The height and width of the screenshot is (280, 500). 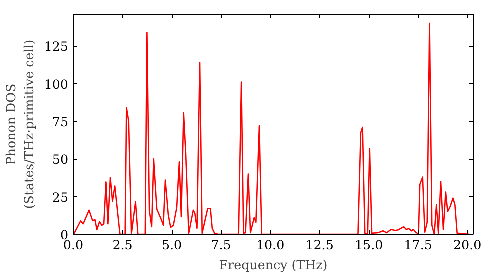 What do you see at coordinates (56, 84) in the screenshot?
I see `y-tick-label: 100` at bounding box center [56, 84].